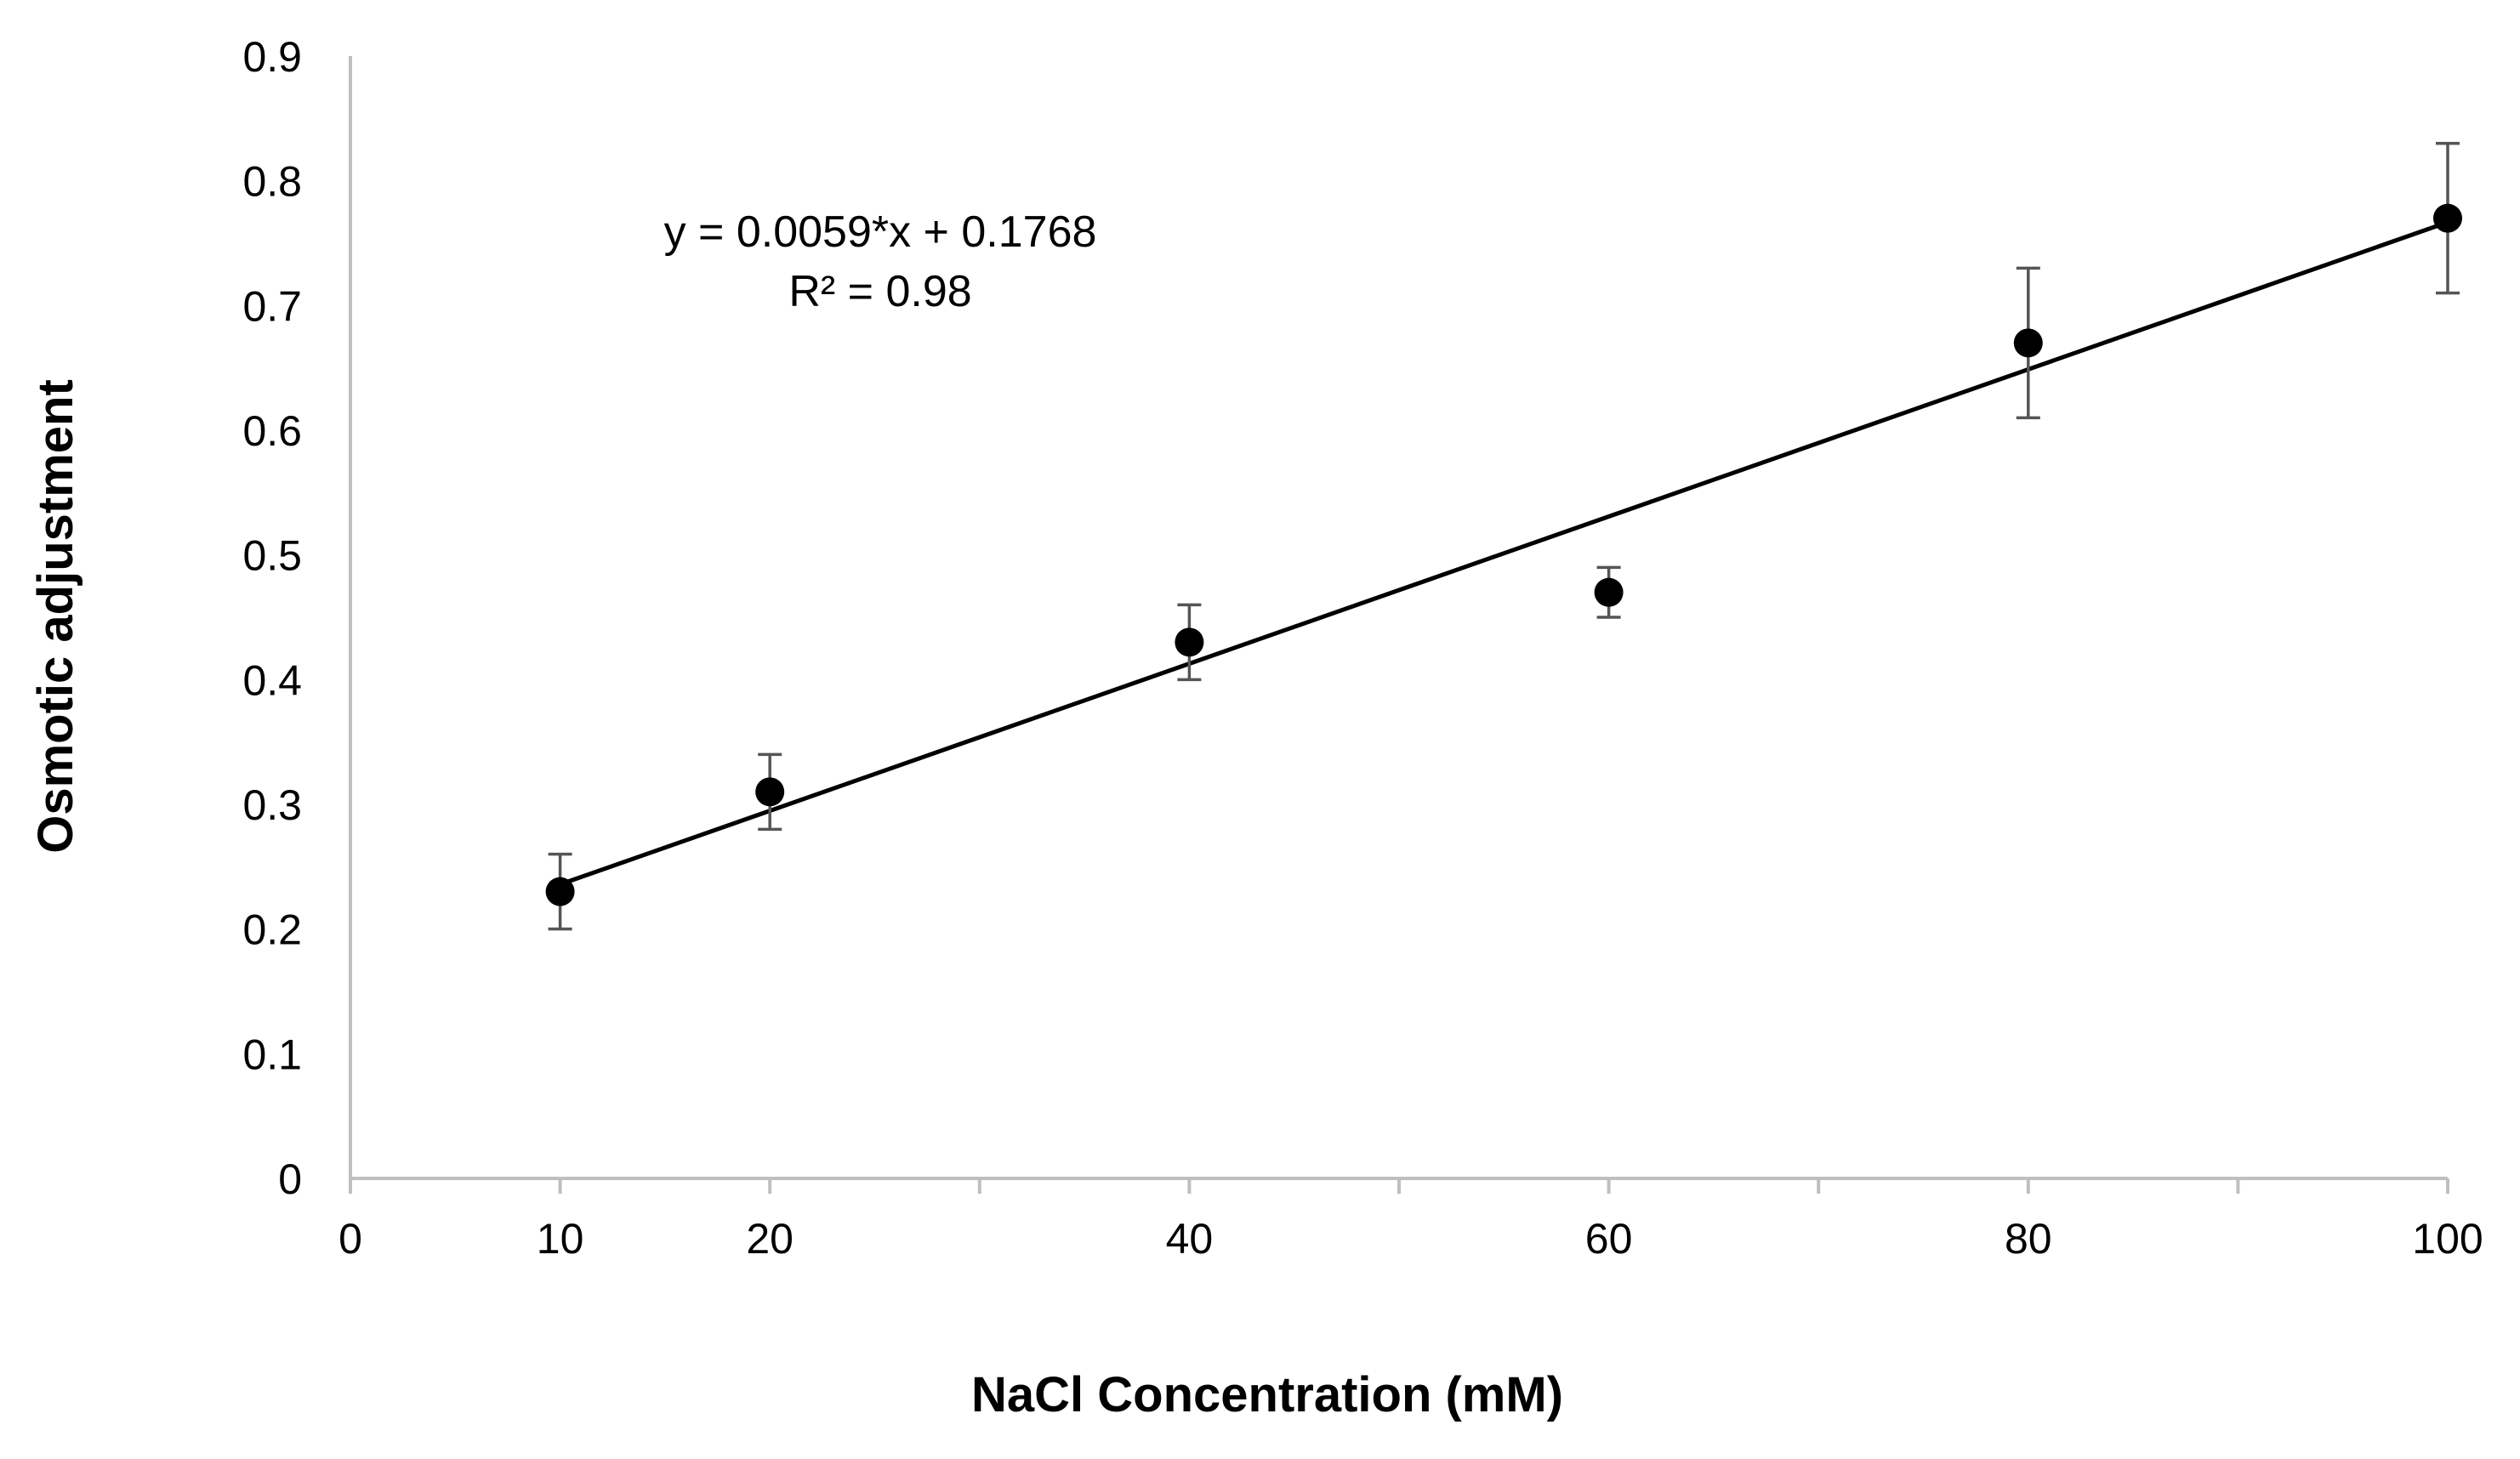 This screenshot has width=2520, height=1459. I want to click on data-point-x40, so click(1189, 642).